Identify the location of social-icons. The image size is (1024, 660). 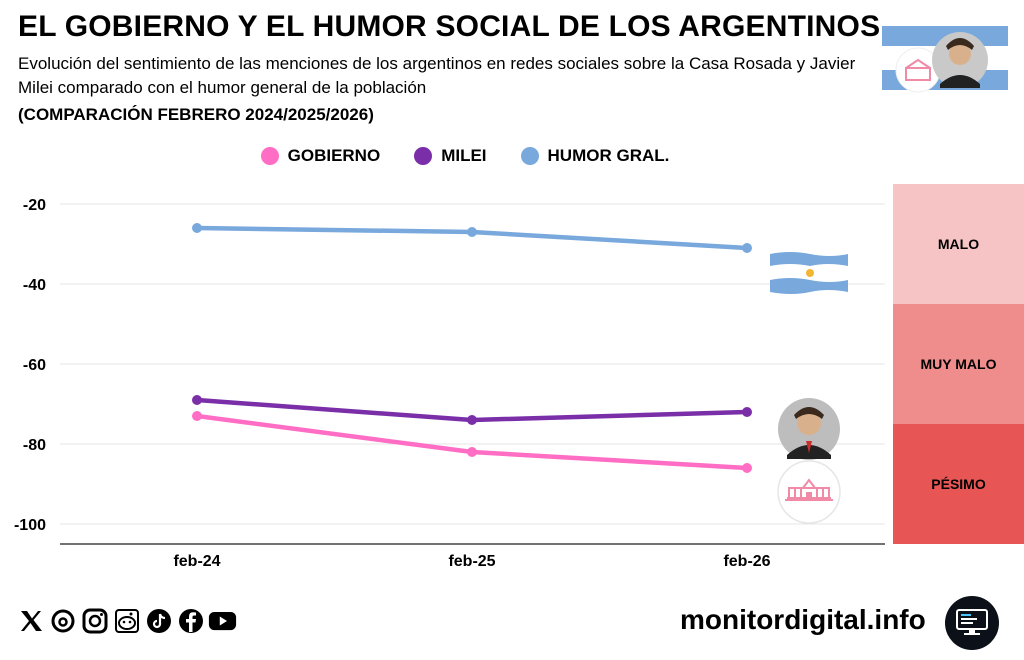
(126, 620).